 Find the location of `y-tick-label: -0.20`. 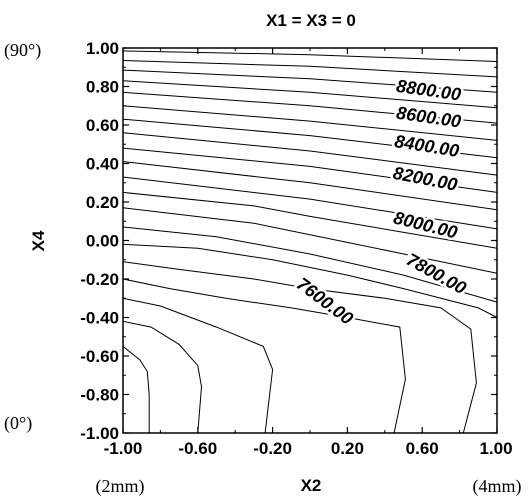

y-tick-label: -0.20 is located at coordinates (99, 279).